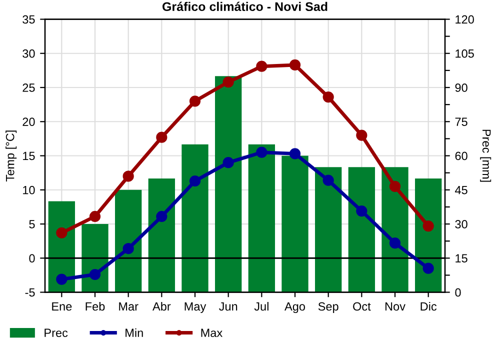 The image size is (500, 350). I want to click on legend-label: Prec, so click(56, 333).